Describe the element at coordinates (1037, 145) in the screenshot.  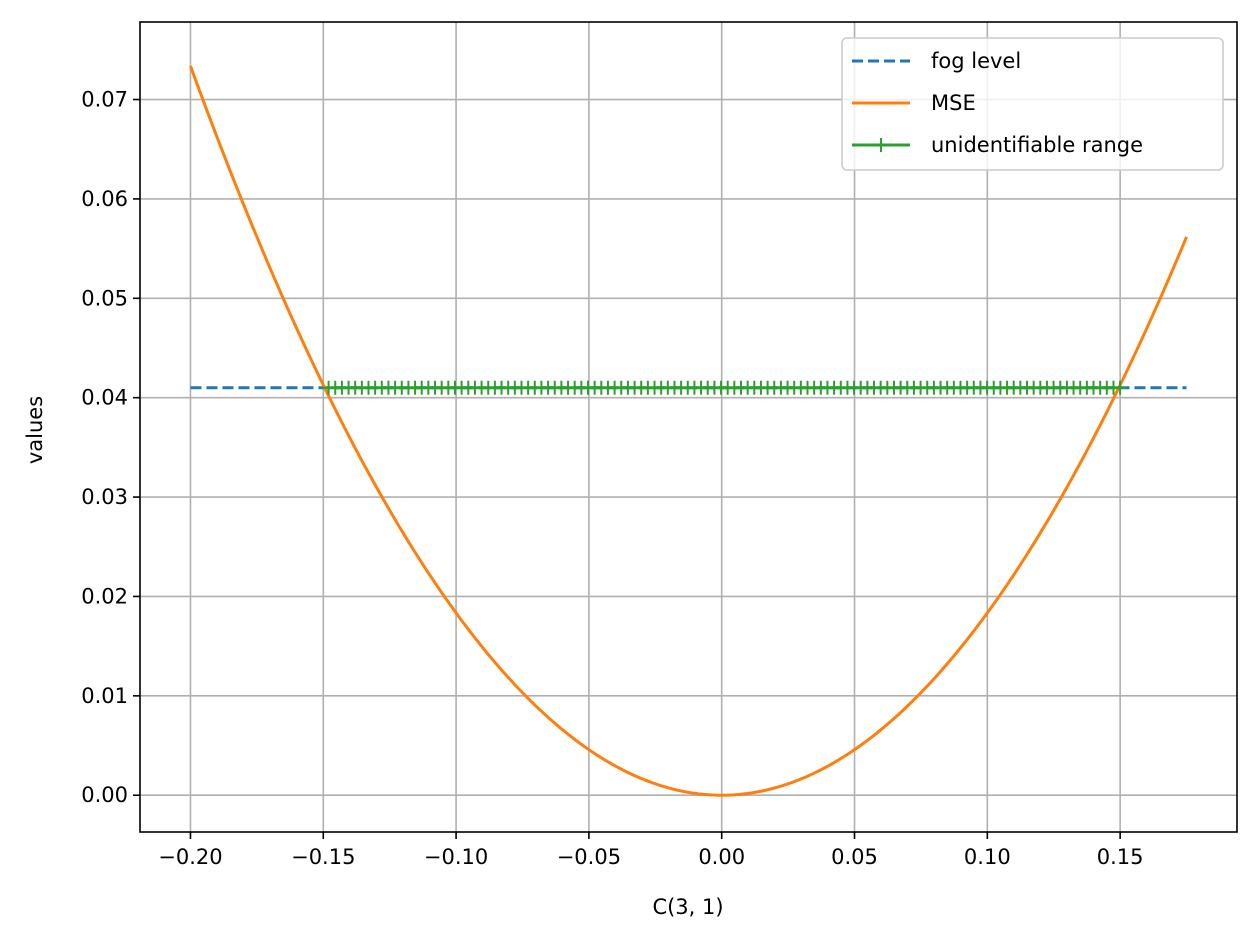
I see `legend-label-unidentifiable-range: unidentifiable range` at that location.